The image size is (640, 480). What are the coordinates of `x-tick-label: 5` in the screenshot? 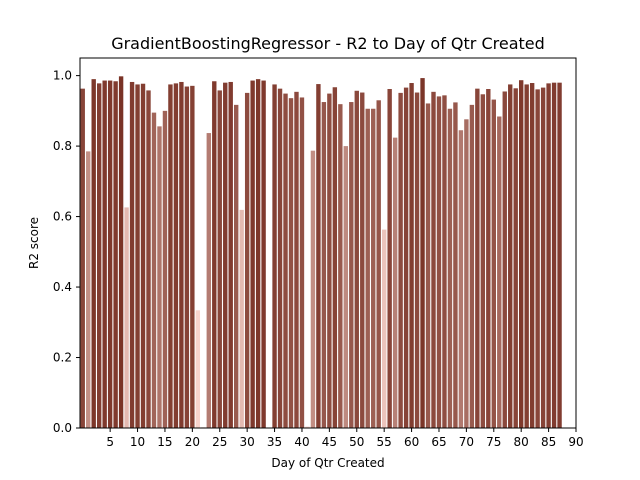 It's located at (110, 442).